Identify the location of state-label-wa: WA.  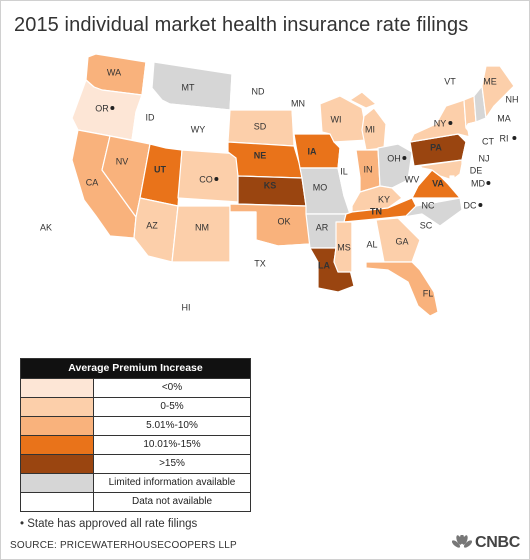
(114, 72).